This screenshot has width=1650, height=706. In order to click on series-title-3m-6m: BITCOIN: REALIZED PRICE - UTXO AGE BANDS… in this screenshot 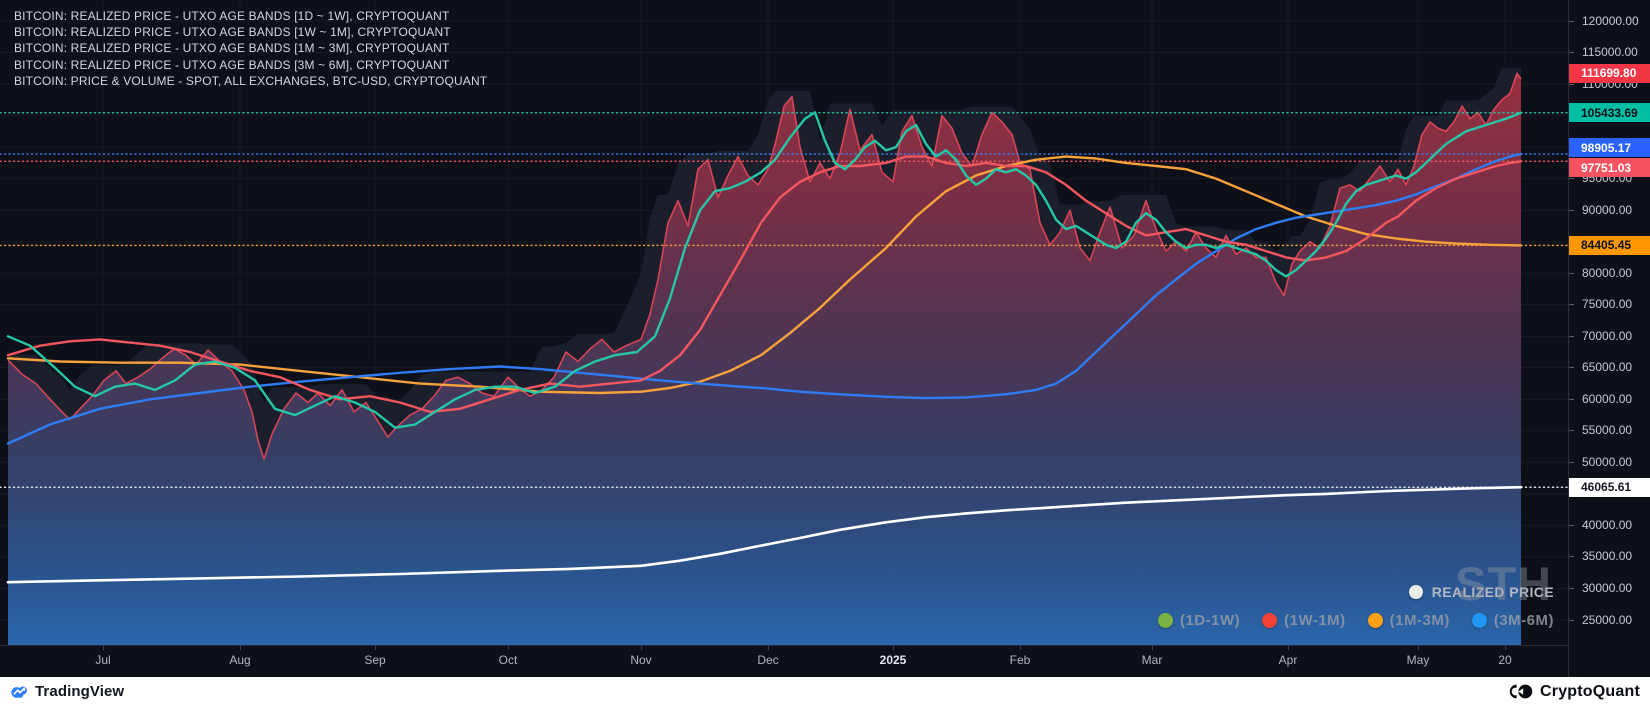, I will do `click(232, 64)`.